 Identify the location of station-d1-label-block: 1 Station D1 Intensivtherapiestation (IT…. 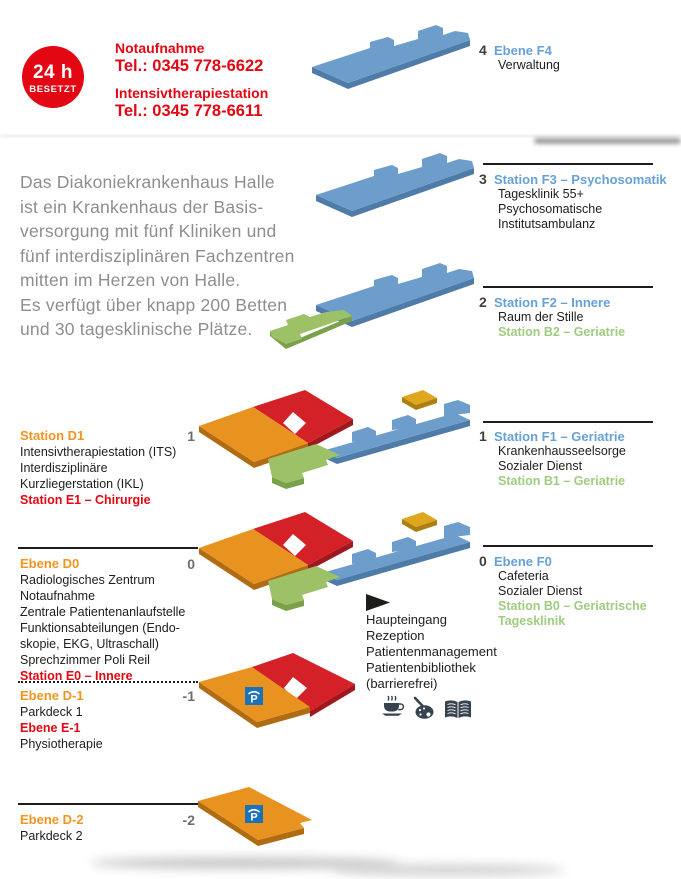
(107, 468).